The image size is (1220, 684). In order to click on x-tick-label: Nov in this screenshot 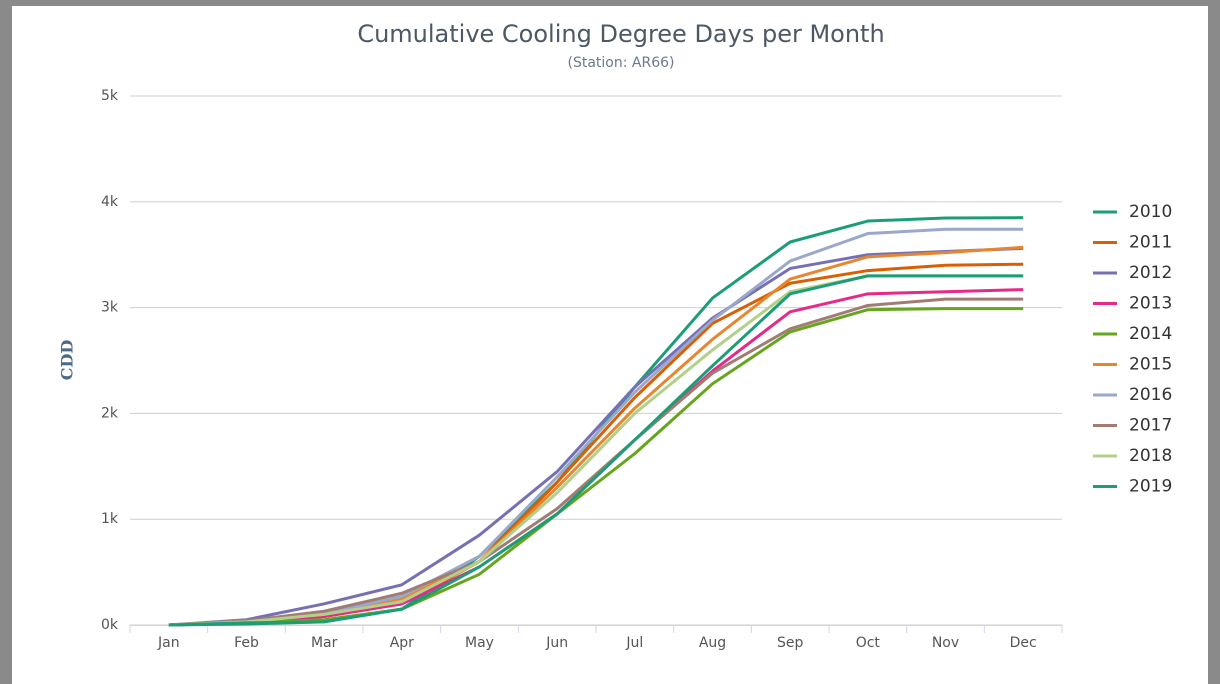, I will do `click(945, 643)`.